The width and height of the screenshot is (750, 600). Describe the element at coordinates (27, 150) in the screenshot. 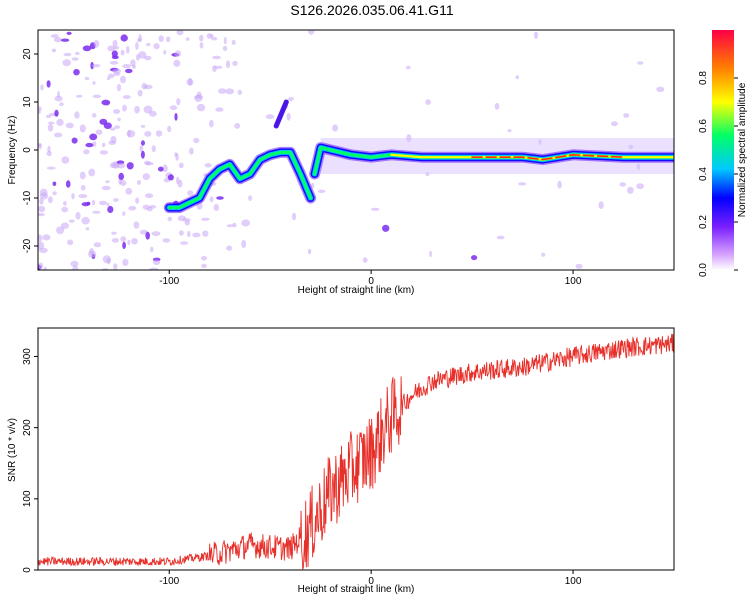

I see `y-tick-label: 0` at that location.